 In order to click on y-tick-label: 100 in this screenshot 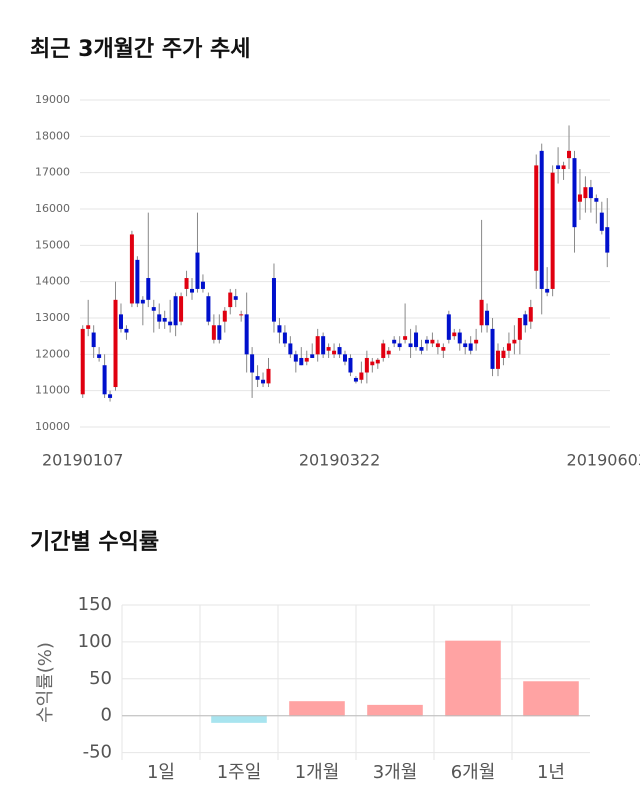, I will do `click(95, 641)`.